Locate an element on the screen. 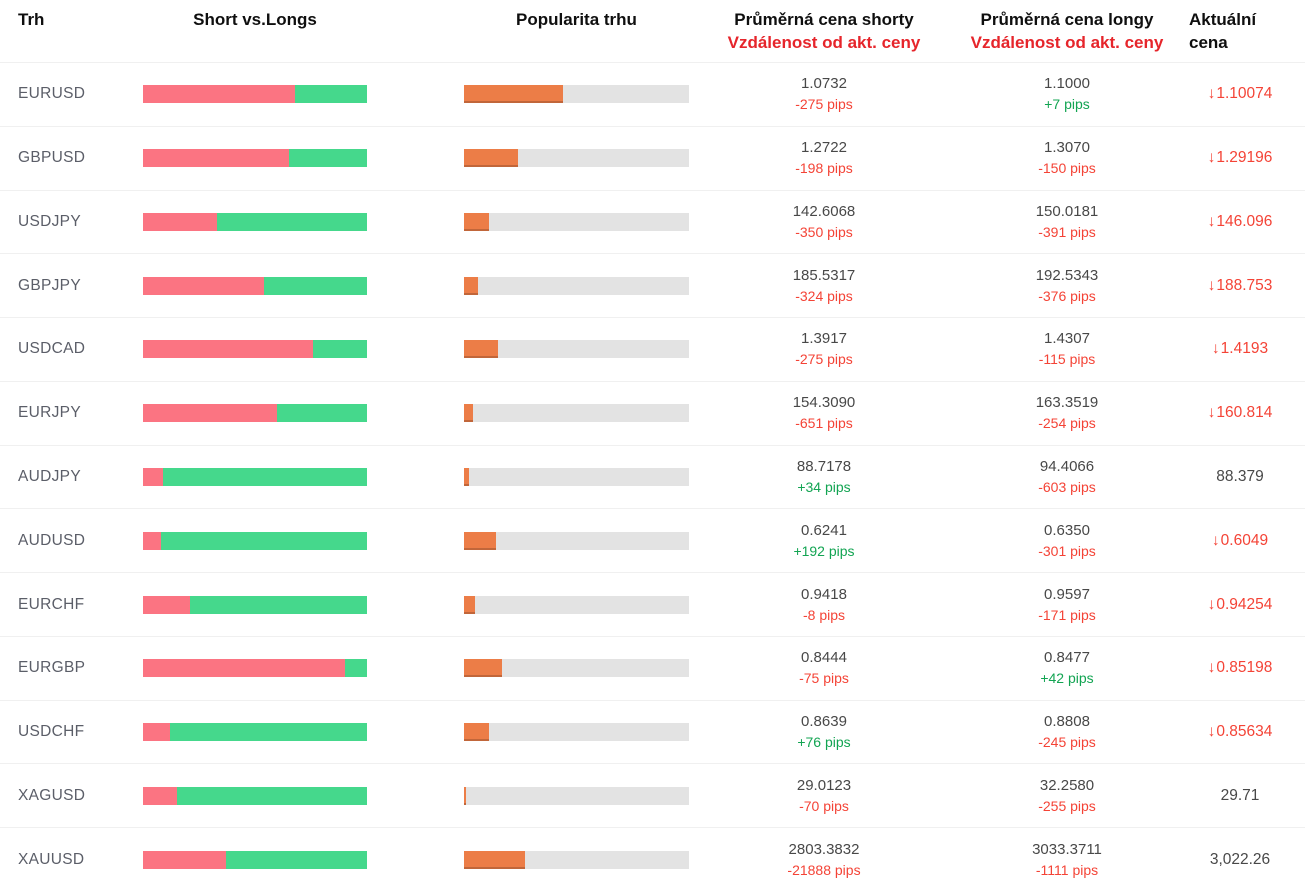  header-avg-short-distance: Vzdálenost od akt. ceny is located at coordinates (824, 42).